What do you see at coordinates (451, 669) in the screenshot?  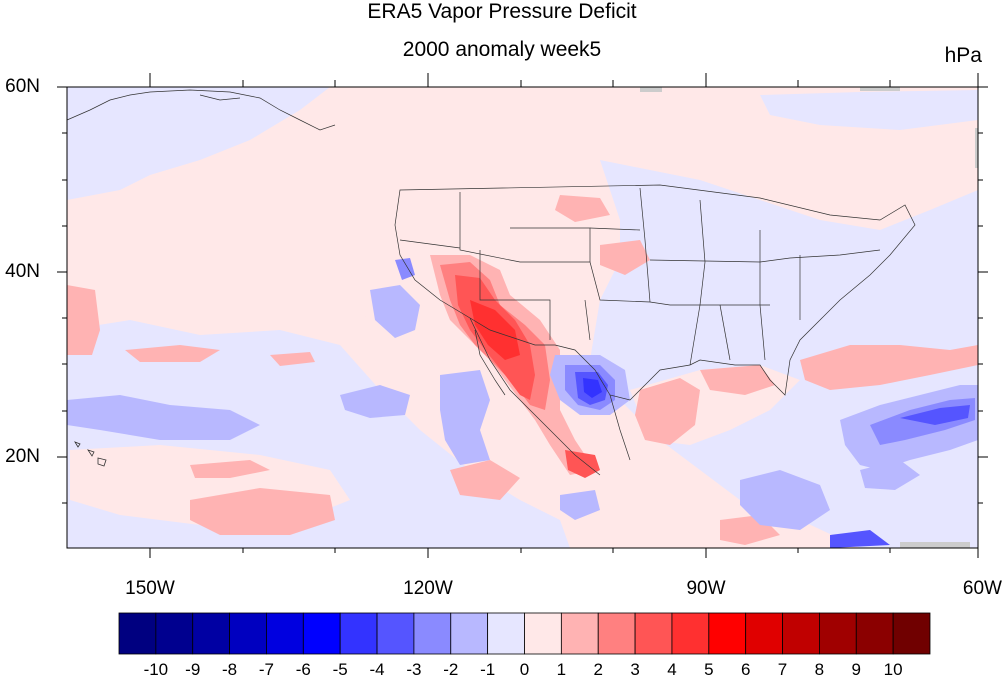 I see `colorbar-tick-label: -2` at bounding box center [451, 669].